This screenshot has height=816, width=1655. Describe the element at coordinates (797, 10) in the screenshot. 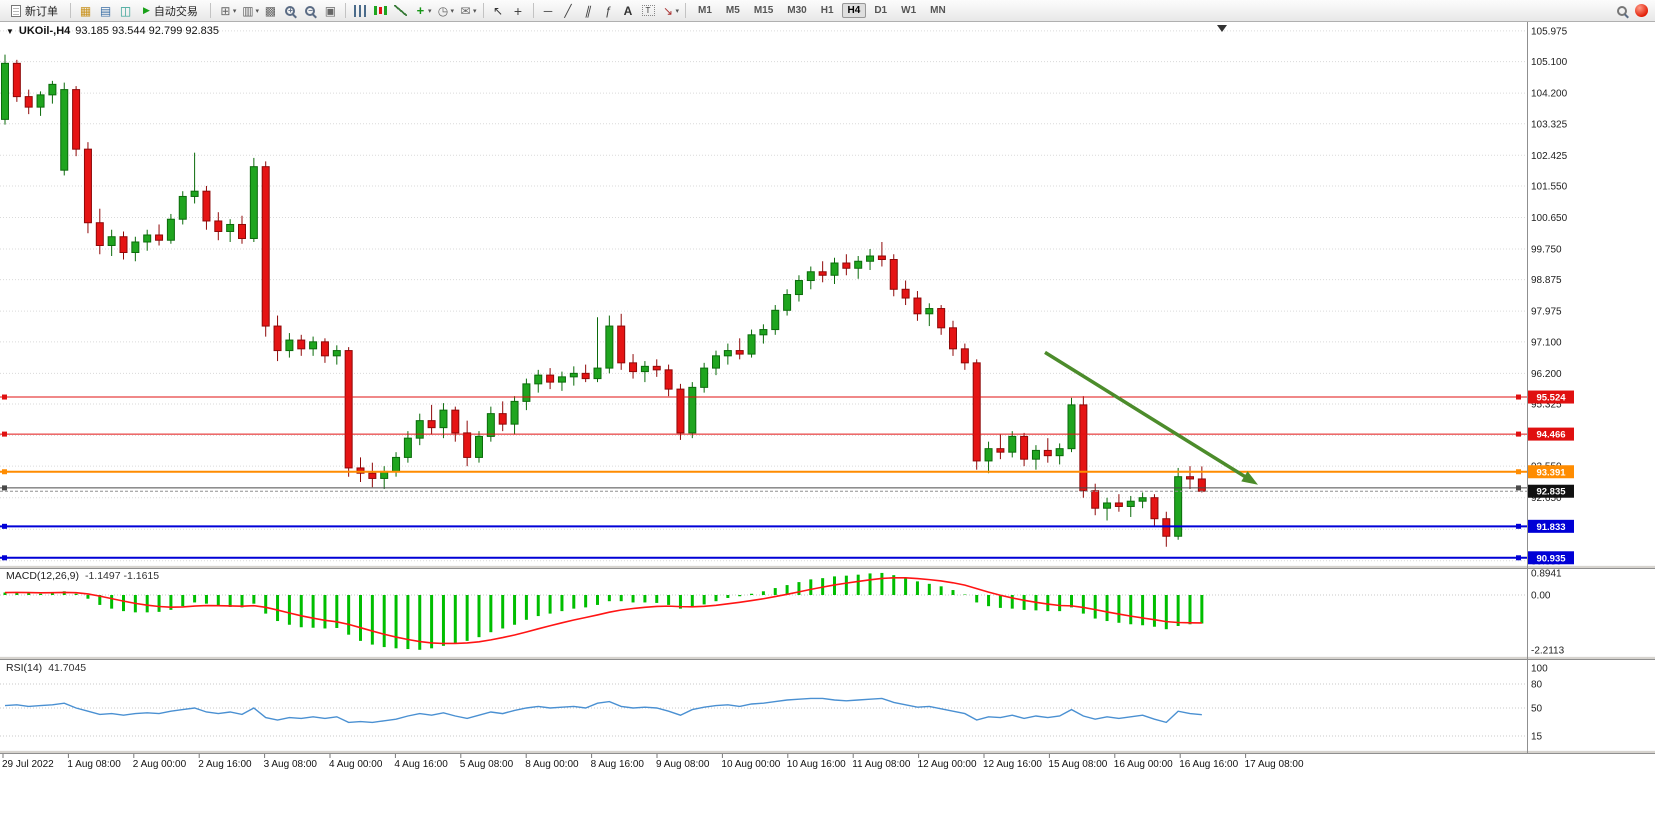

I see `timeframe-button-m30: M30` at that location.